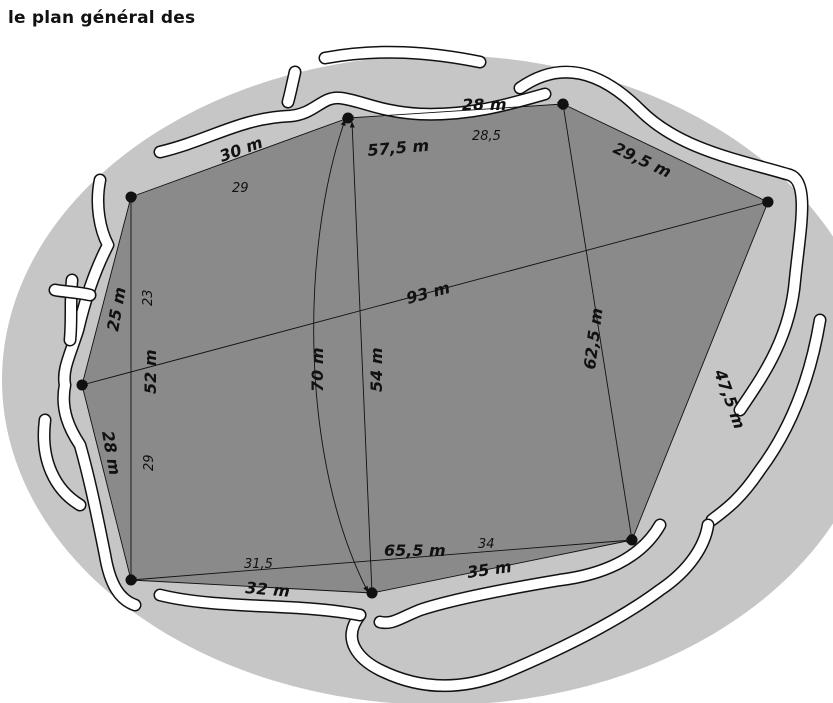 The height and width of the screenshot is (703, 833). What do you see at coordinates (150, 371) in the screenshot?
I see `label-left-vertical: 52 m` at bounding box center [150, 371].